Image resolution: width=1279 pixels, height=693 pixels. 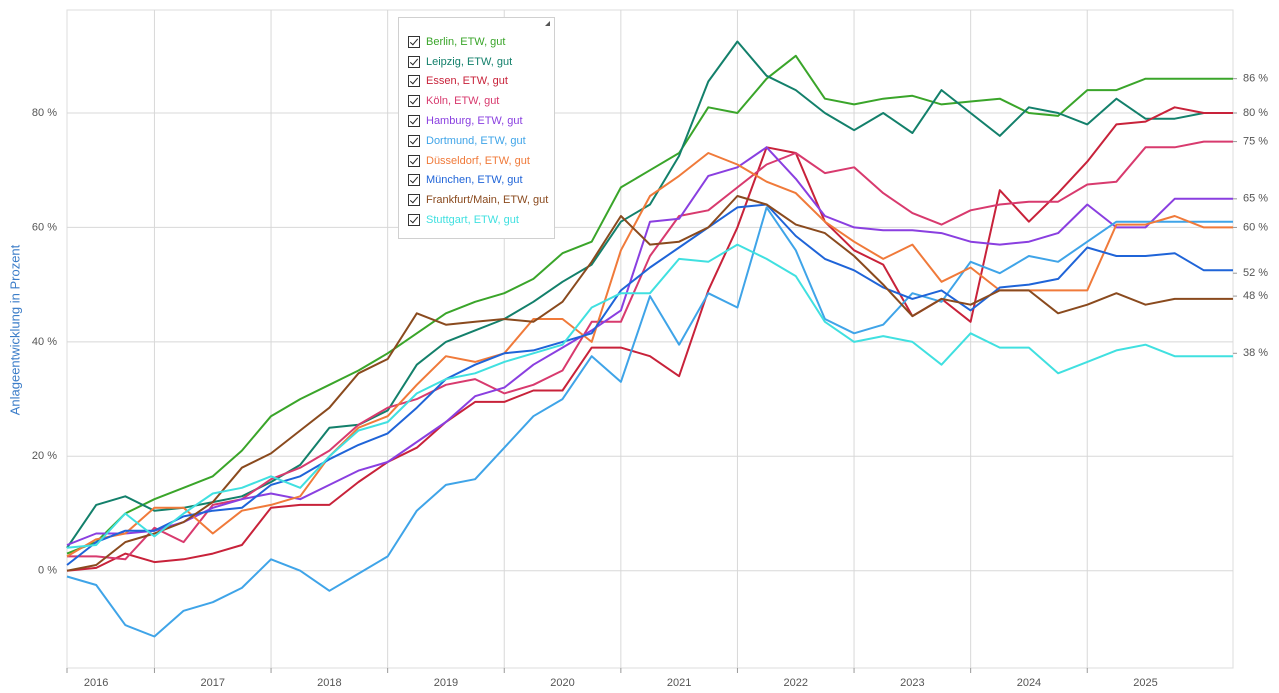 I want to click on y2-tick-label: 52 %, so click(x=1255, y=273).